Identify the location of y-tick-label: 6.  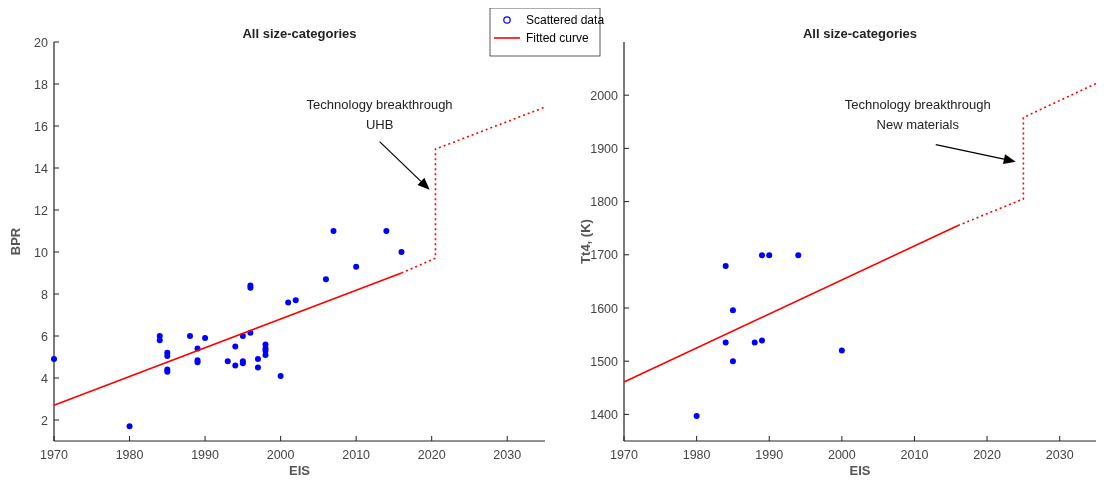
(45, 336).